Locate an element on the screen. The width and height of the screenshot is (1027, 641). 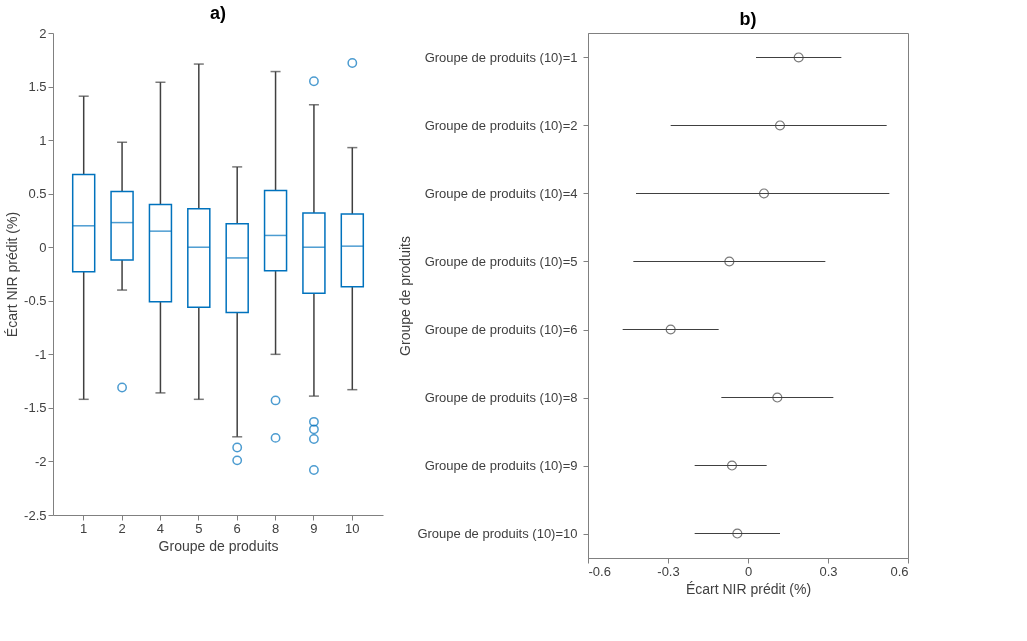
x-tick-label: 2 is located at coordinates (122, 528).